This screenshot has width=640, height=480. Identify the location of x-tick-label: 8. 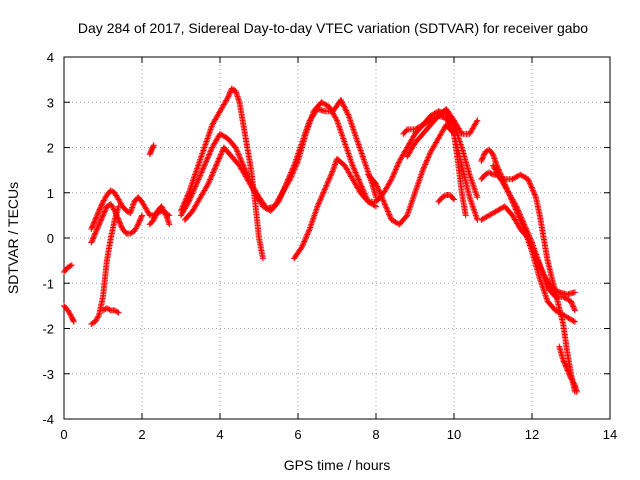
(375, 434).